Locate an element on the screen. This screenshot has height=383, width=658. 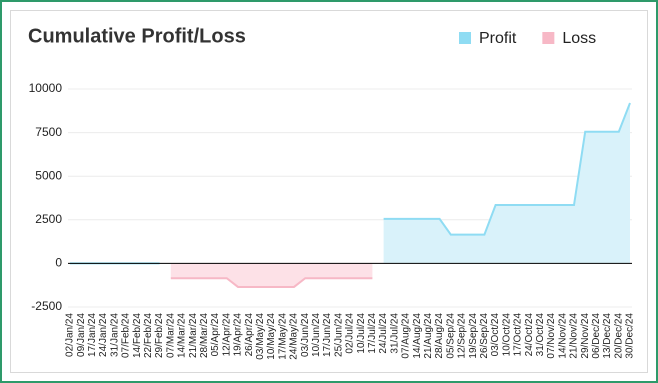
x-tick-label: 14/Aug/24 is located at coordinates (417, 336).